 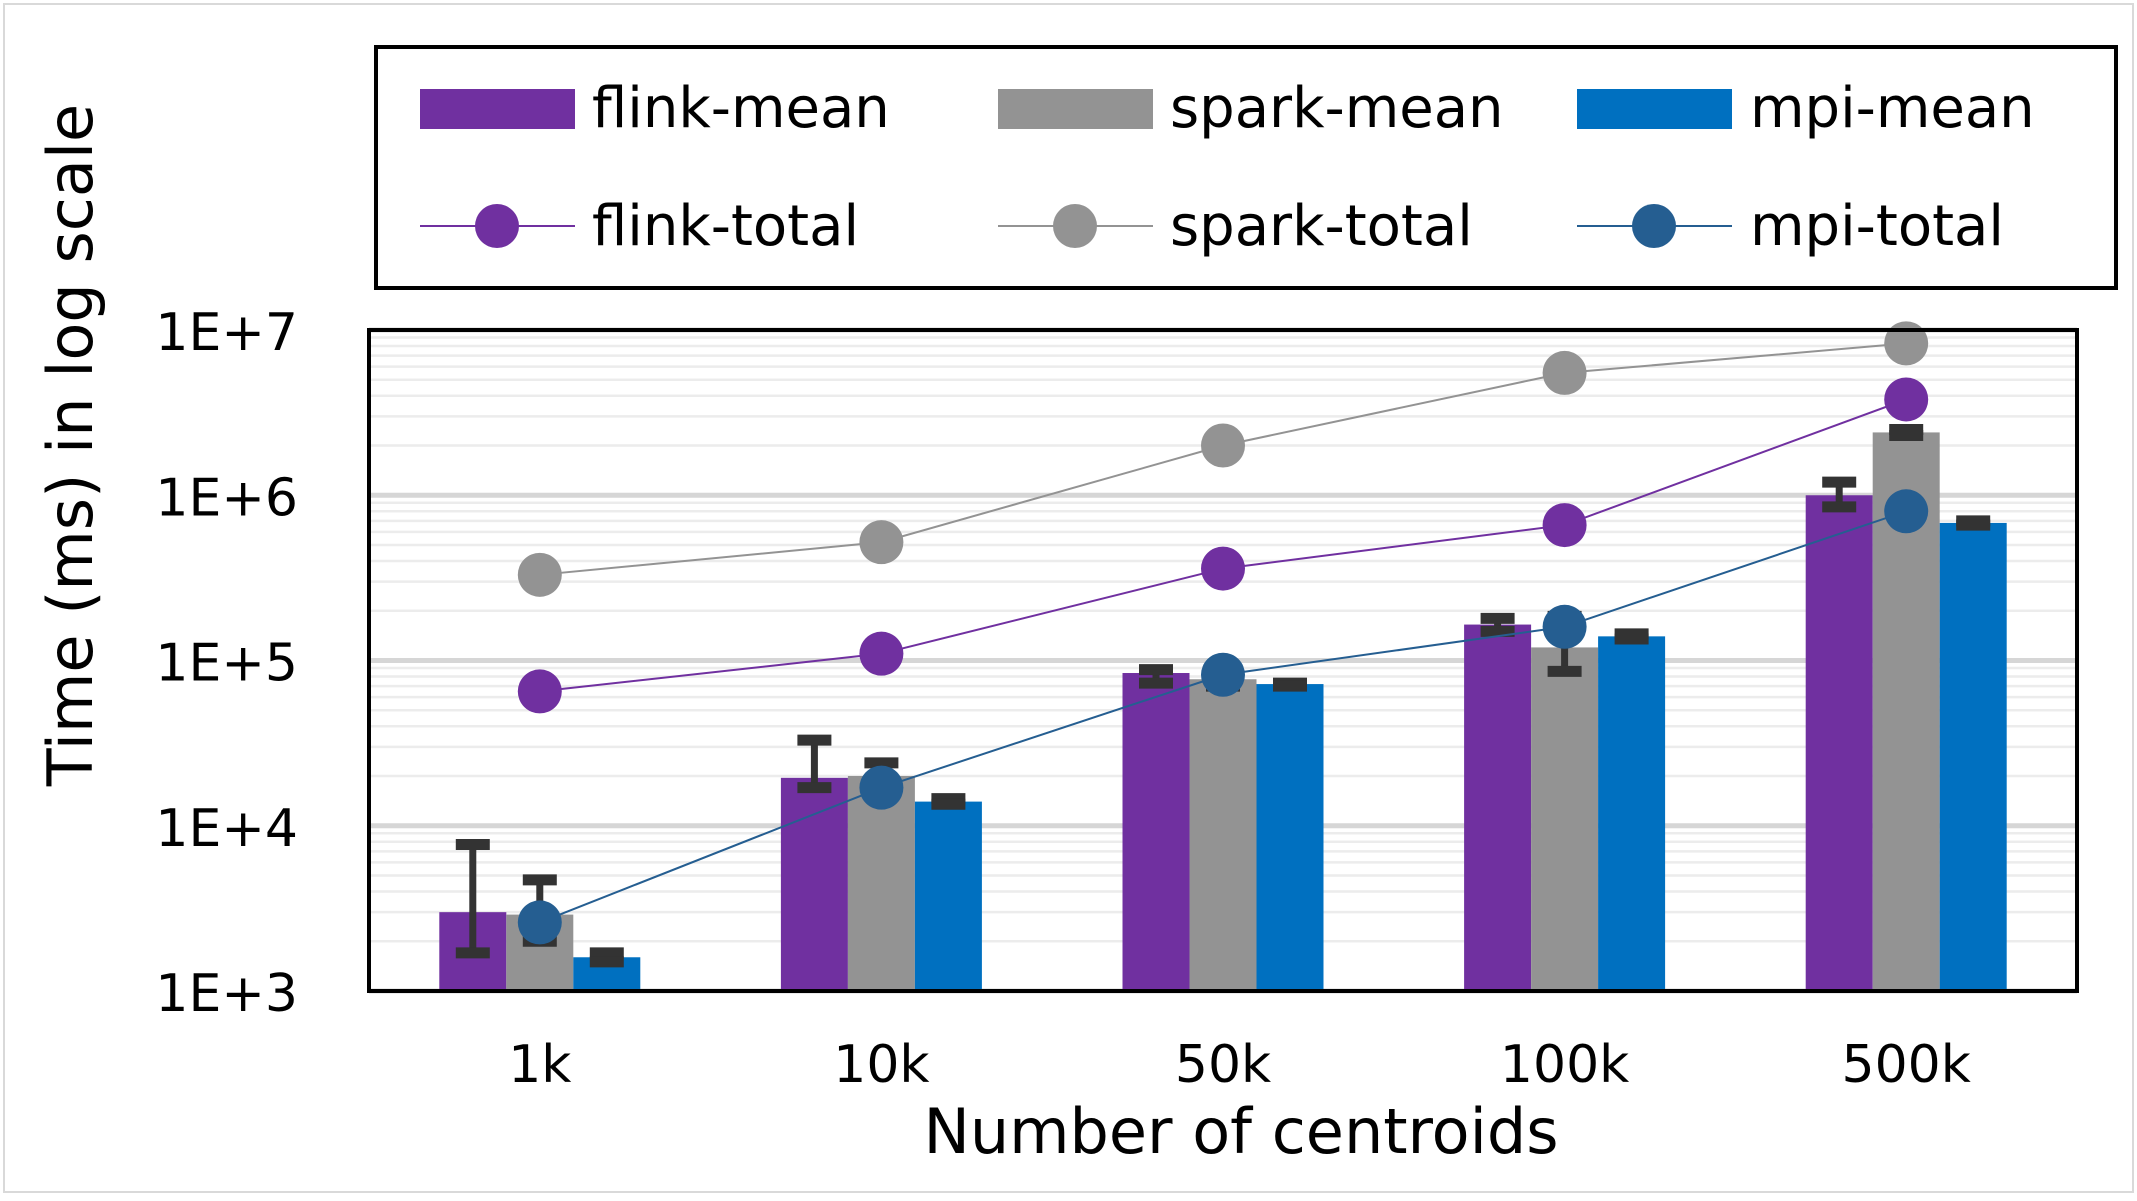 I want to click on point-flink-total-1k, so click(x=539, y=691).